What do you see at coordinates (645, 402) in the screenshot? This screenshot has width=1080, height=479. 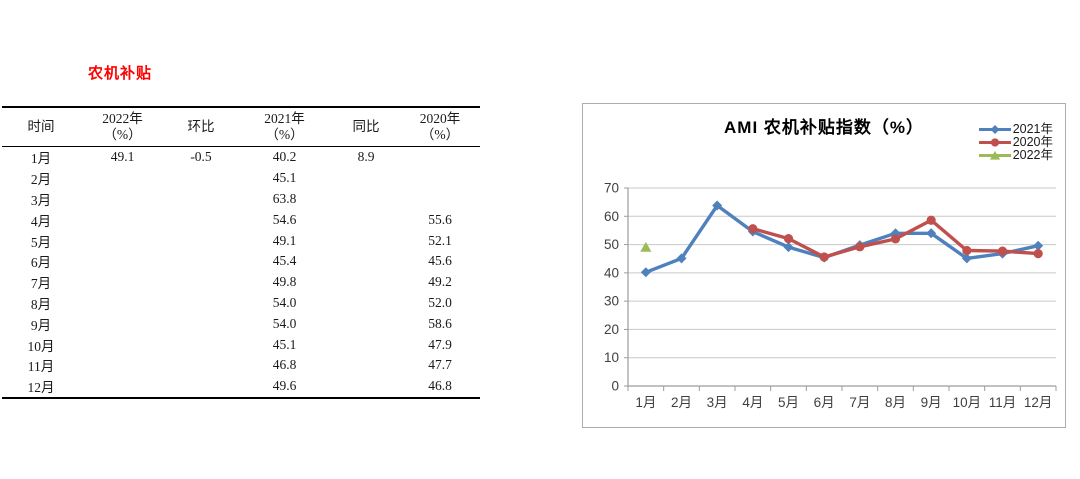 I see `x-axis-label: 1月` at bounding box center [645, 402].